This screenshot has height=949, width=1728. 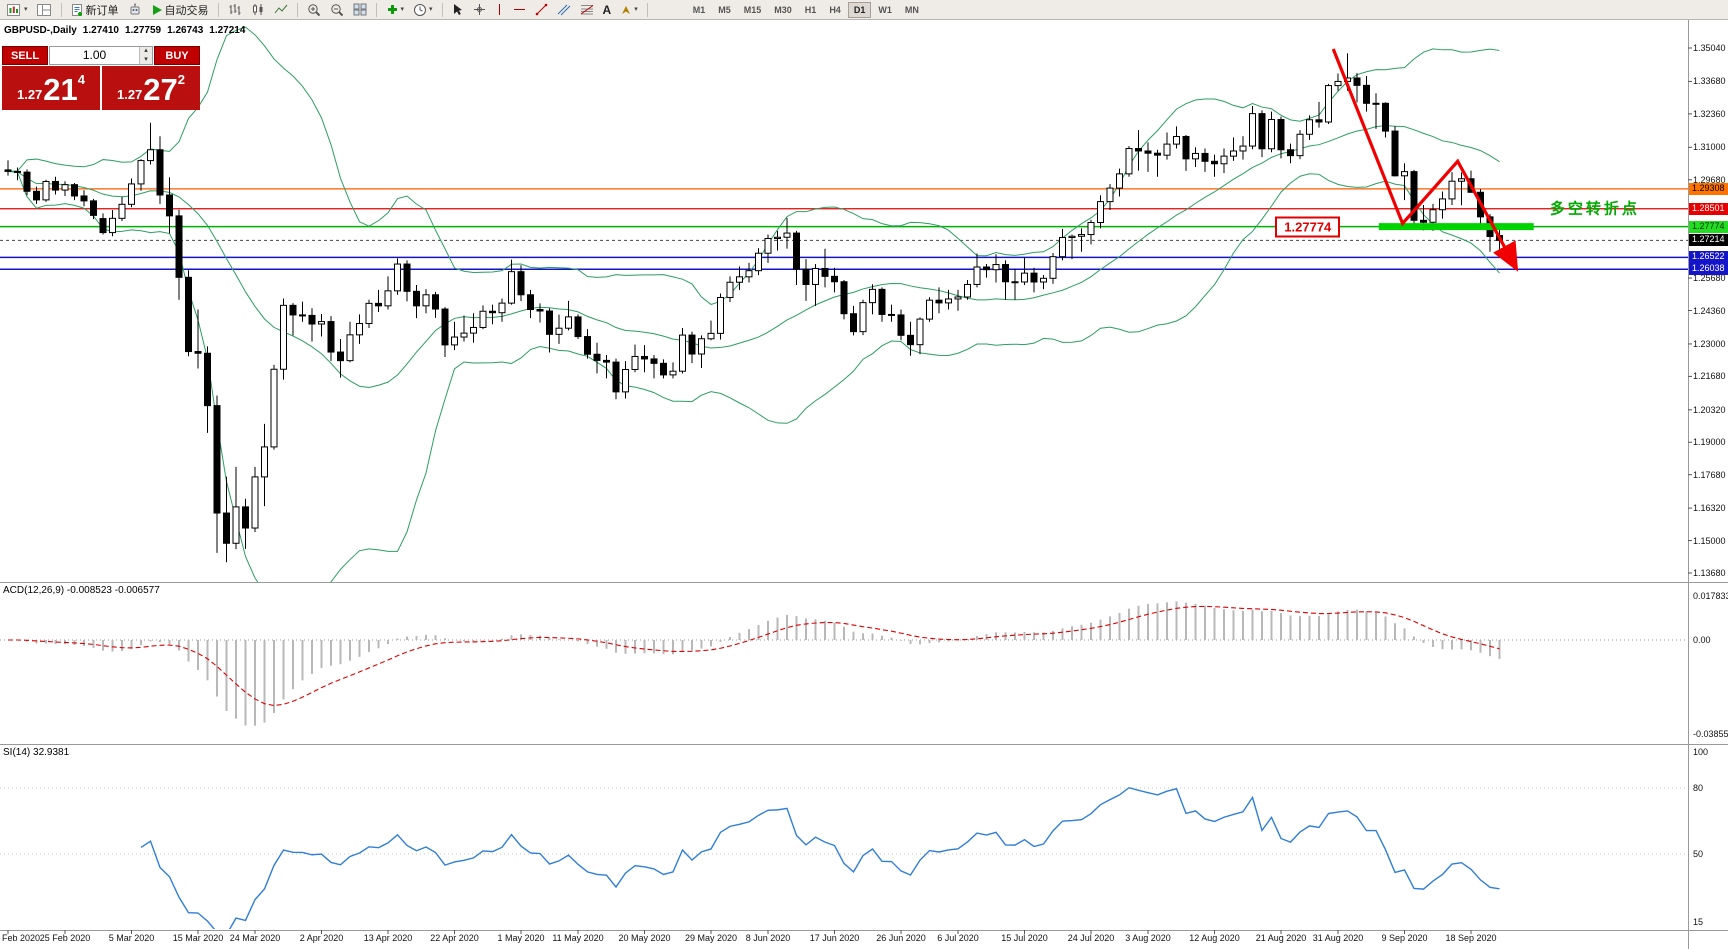 I want to click on macd-signal-line, so click(x=753, y=656).